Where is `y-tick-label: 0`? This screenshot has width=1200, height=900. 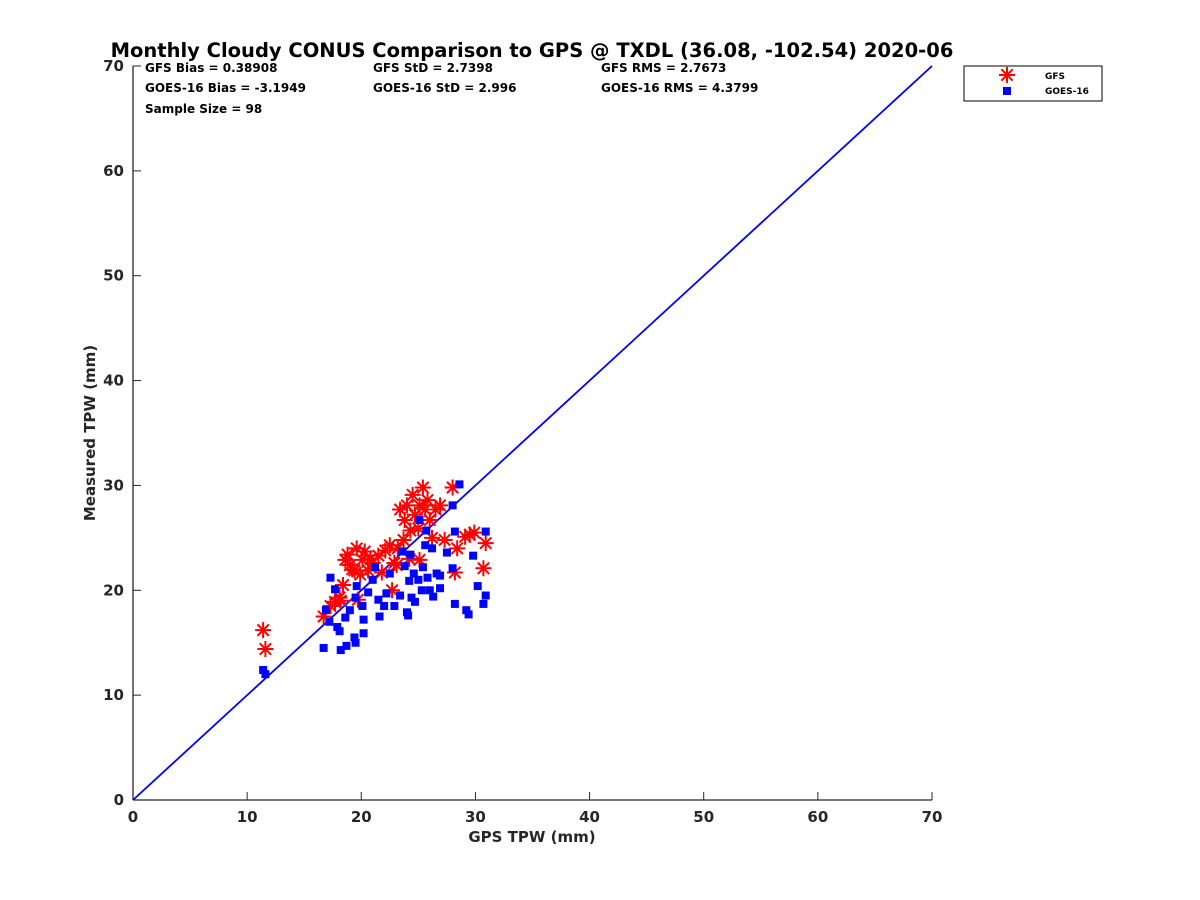 y-tick-label: 0 is located at coordinates (119, 800).